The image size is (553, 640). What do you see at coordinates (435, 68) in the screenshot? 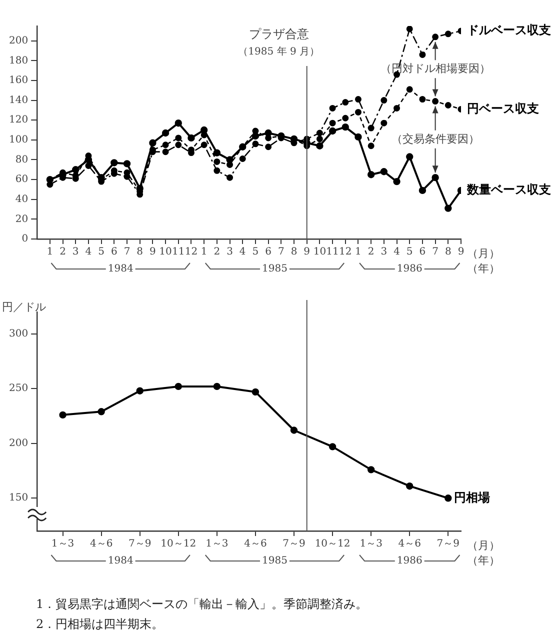
I see `annotation: （円対ドル相場要因）` at bounding box center [435, 68].